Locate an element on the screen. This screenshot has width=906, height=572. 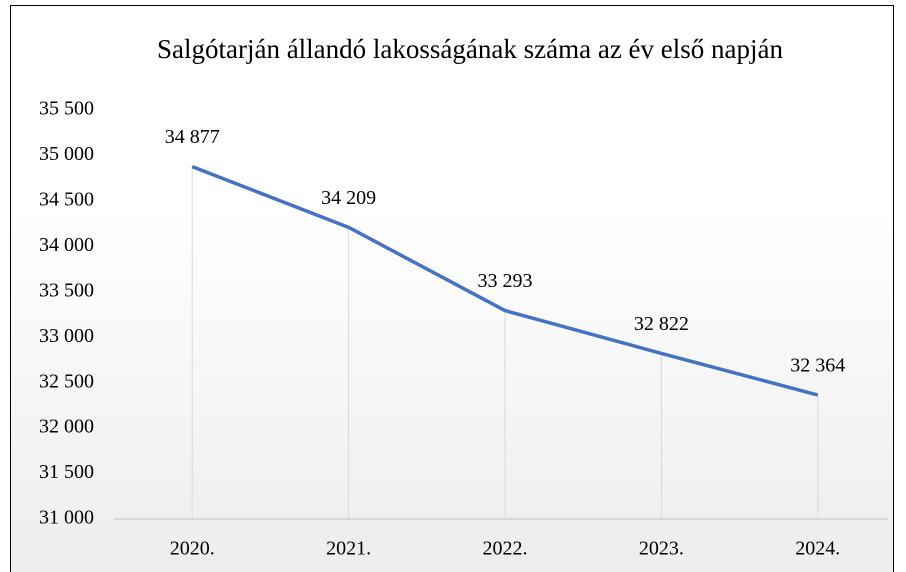
y-tick-label: 34 500 is located at coordinates (66, 199).